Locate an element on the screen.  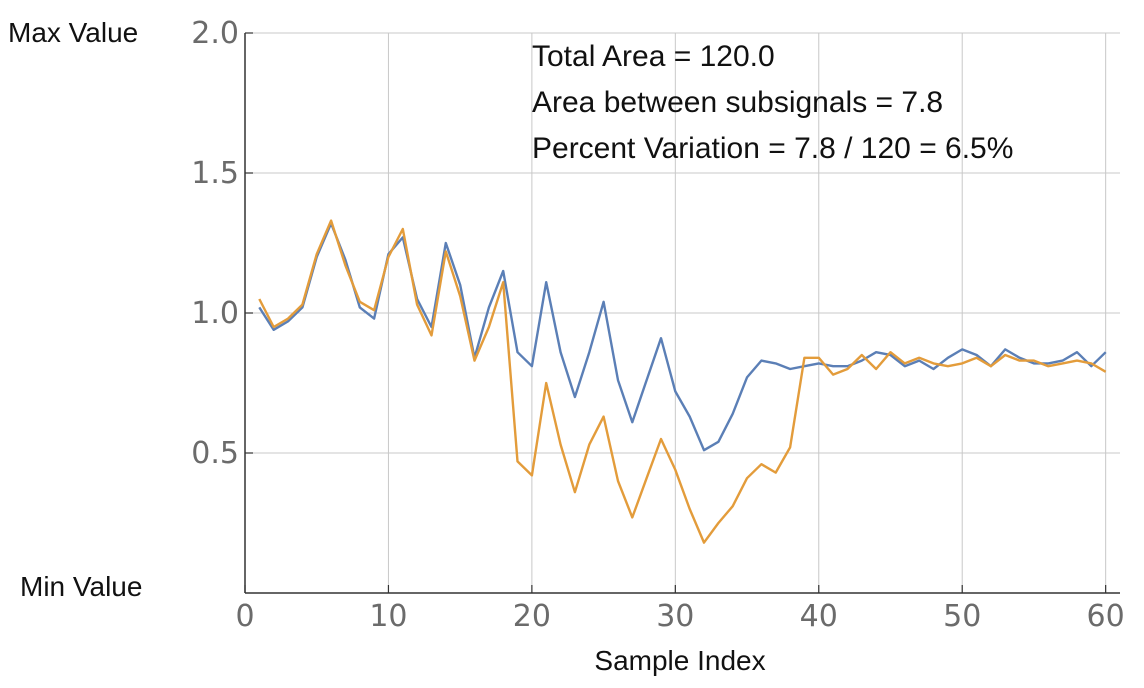
x-tick-label: 0 is located at coordinates (244, 616).